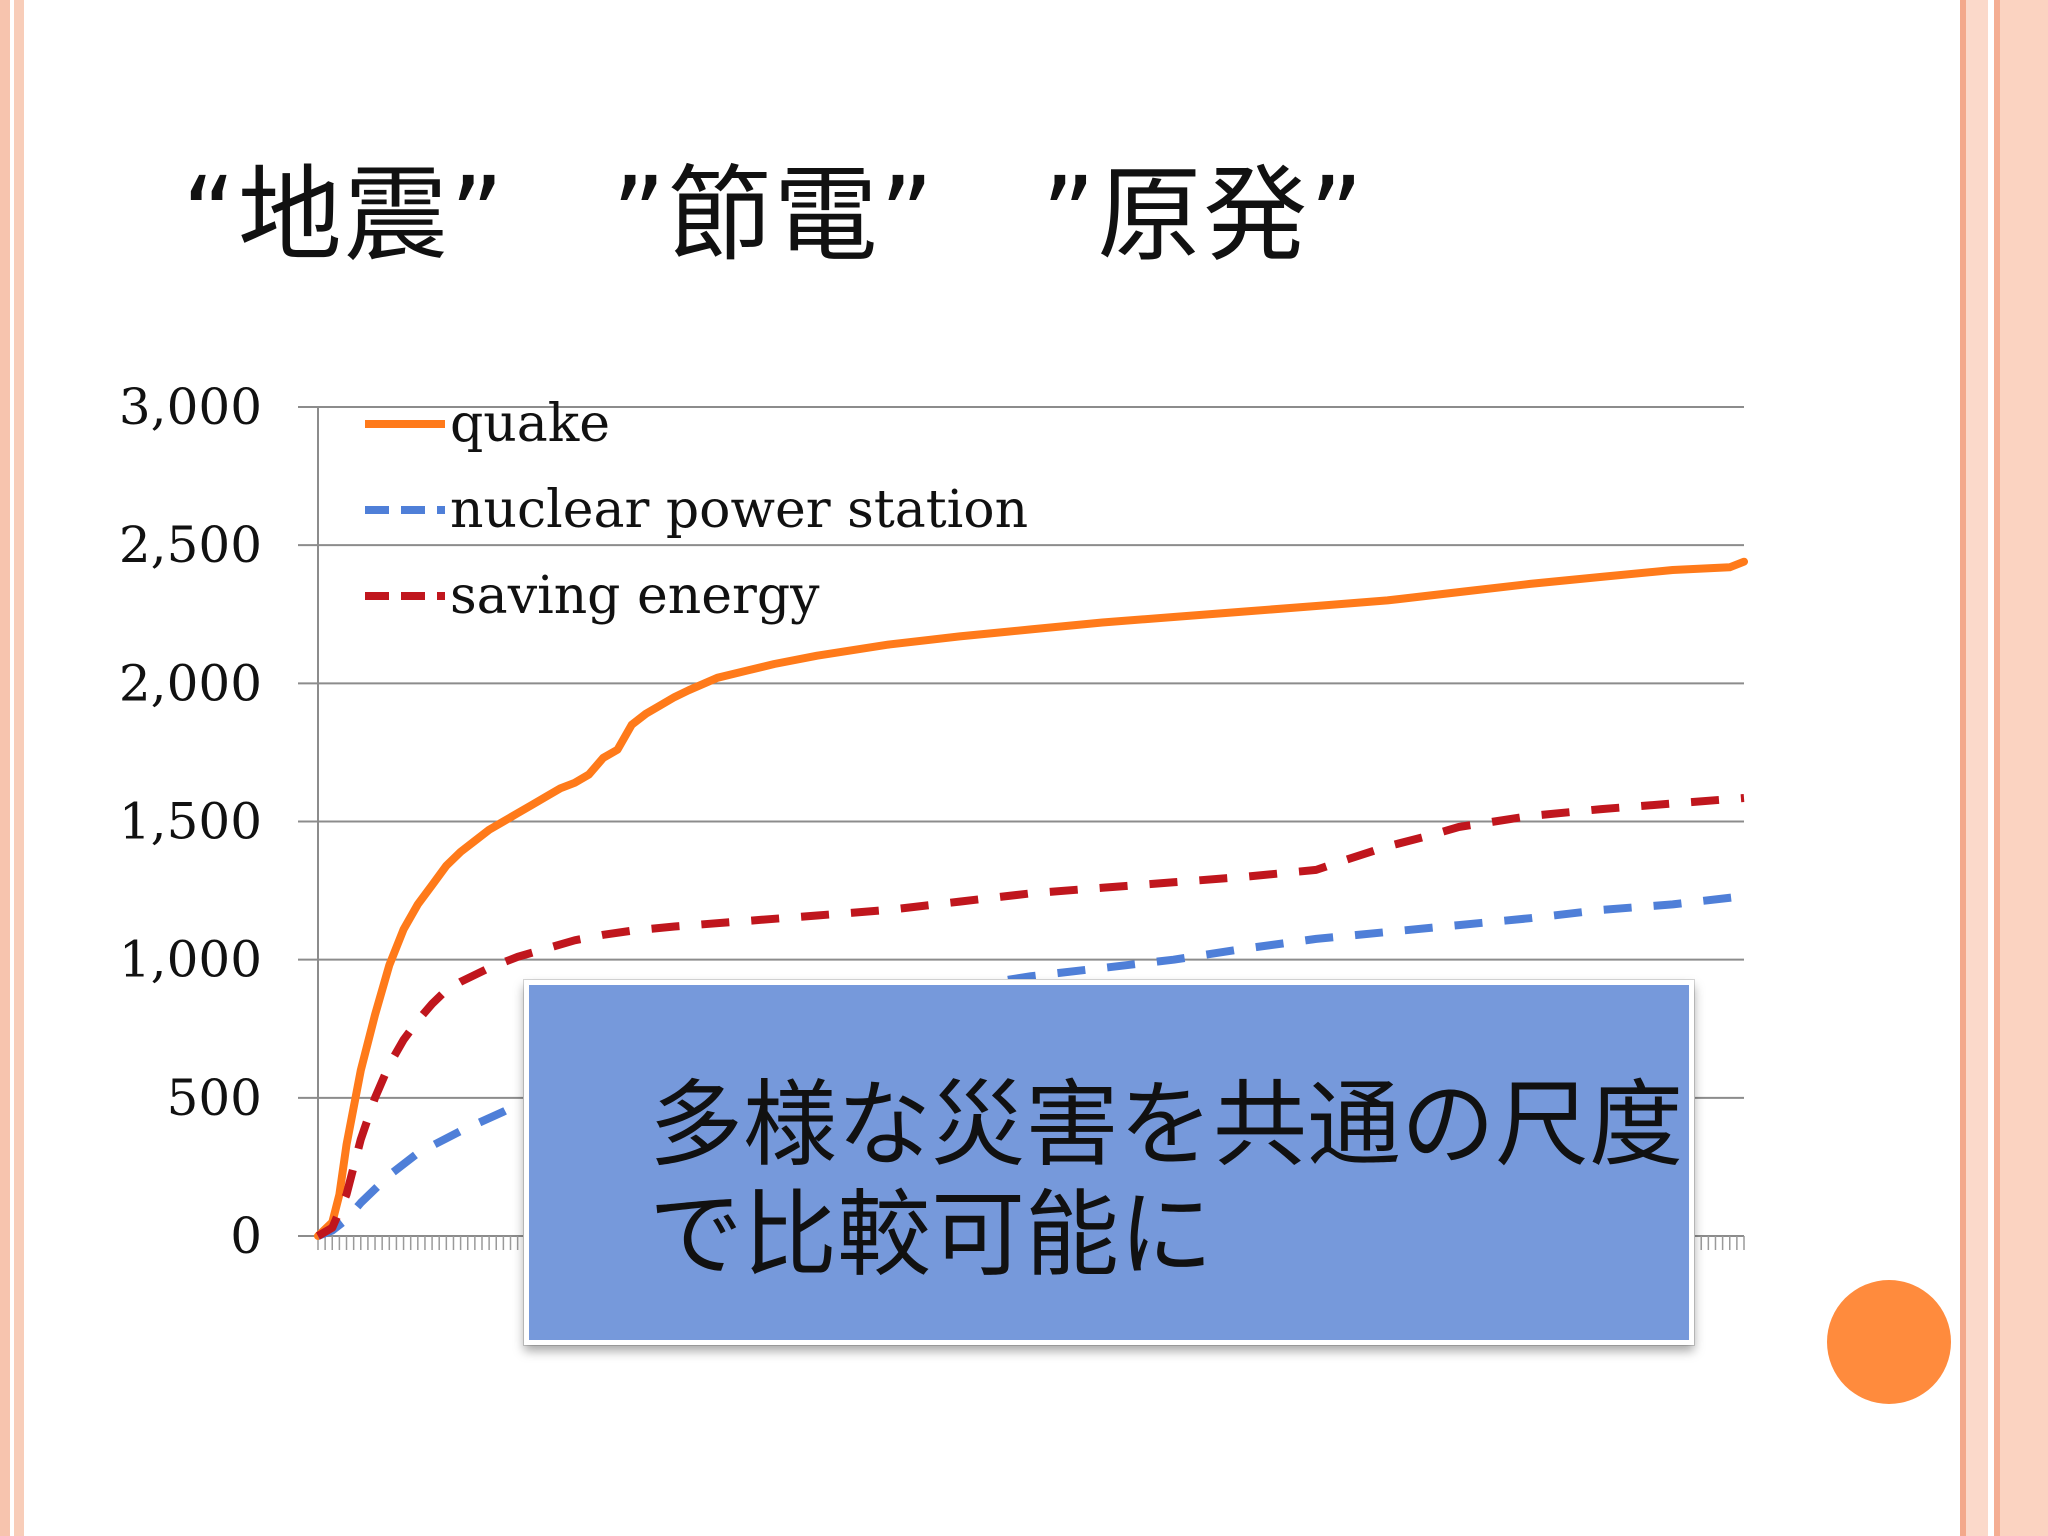  I want to click on y-axis-ticks: 0 500 1,000 1,500 2,000 2,500 3,000, so click(190, 821).